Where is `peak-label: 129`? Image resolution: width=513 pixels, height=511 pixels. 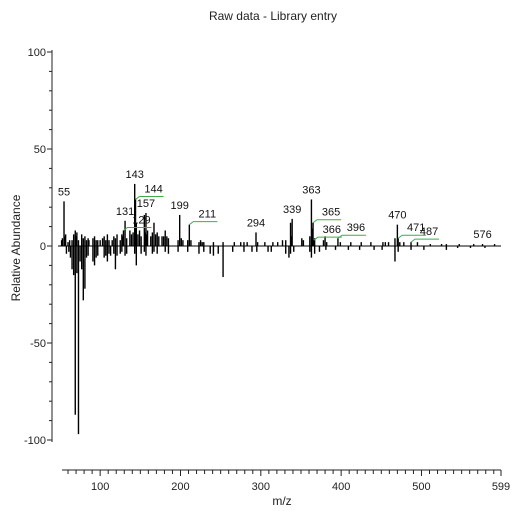 peak-label: 129 is located at coordinates (141, 220).